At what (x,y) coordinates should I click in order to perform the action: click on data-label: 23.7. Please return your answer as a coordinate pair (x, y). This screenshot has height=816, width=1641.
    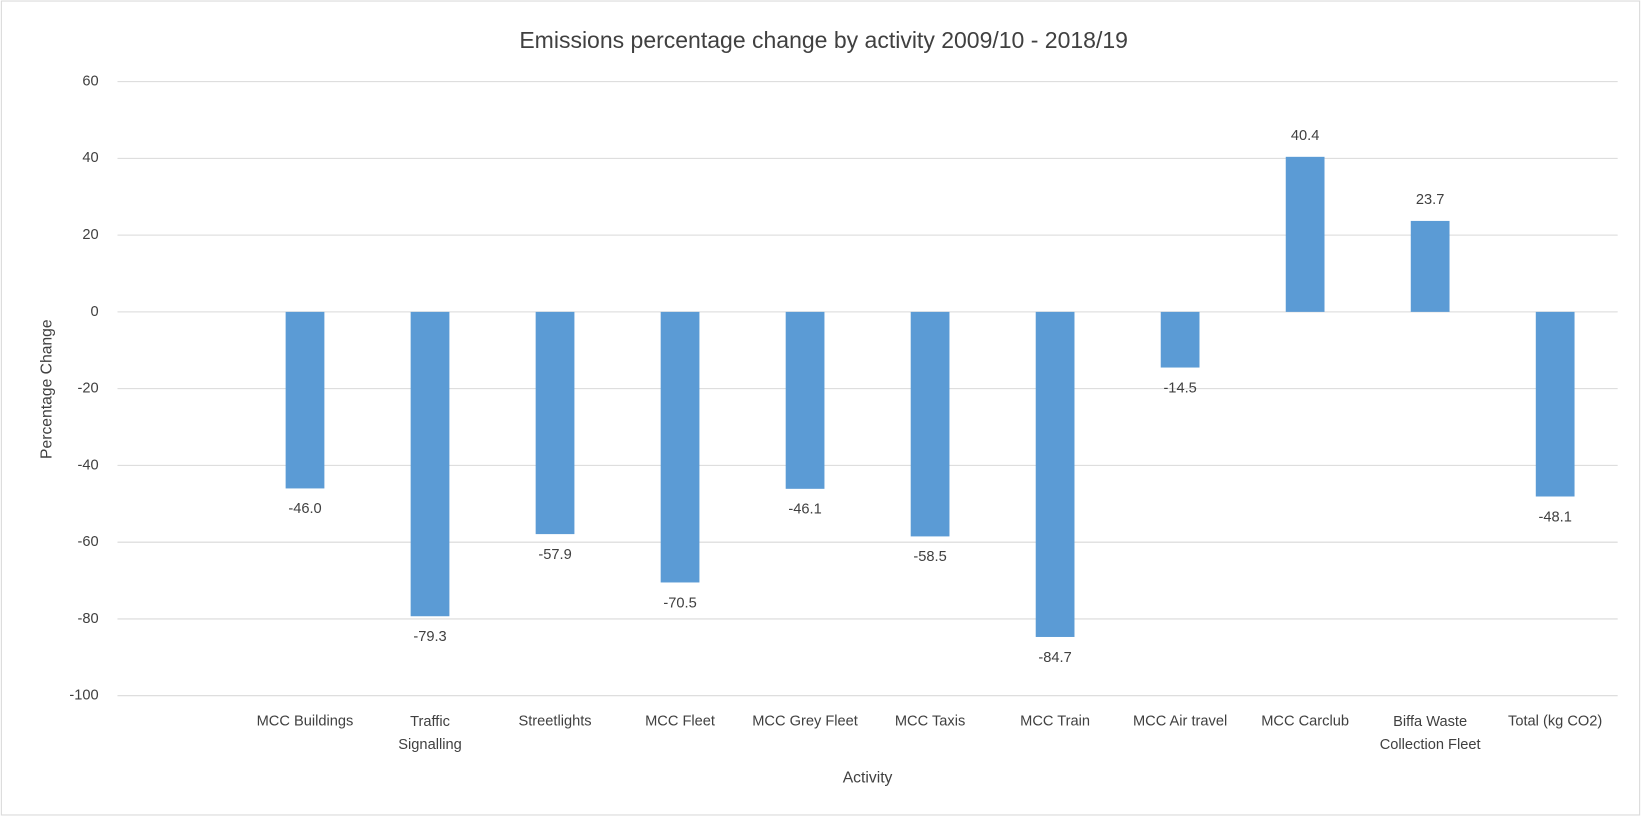
    Looking at the image, I should click on (1430, 200).